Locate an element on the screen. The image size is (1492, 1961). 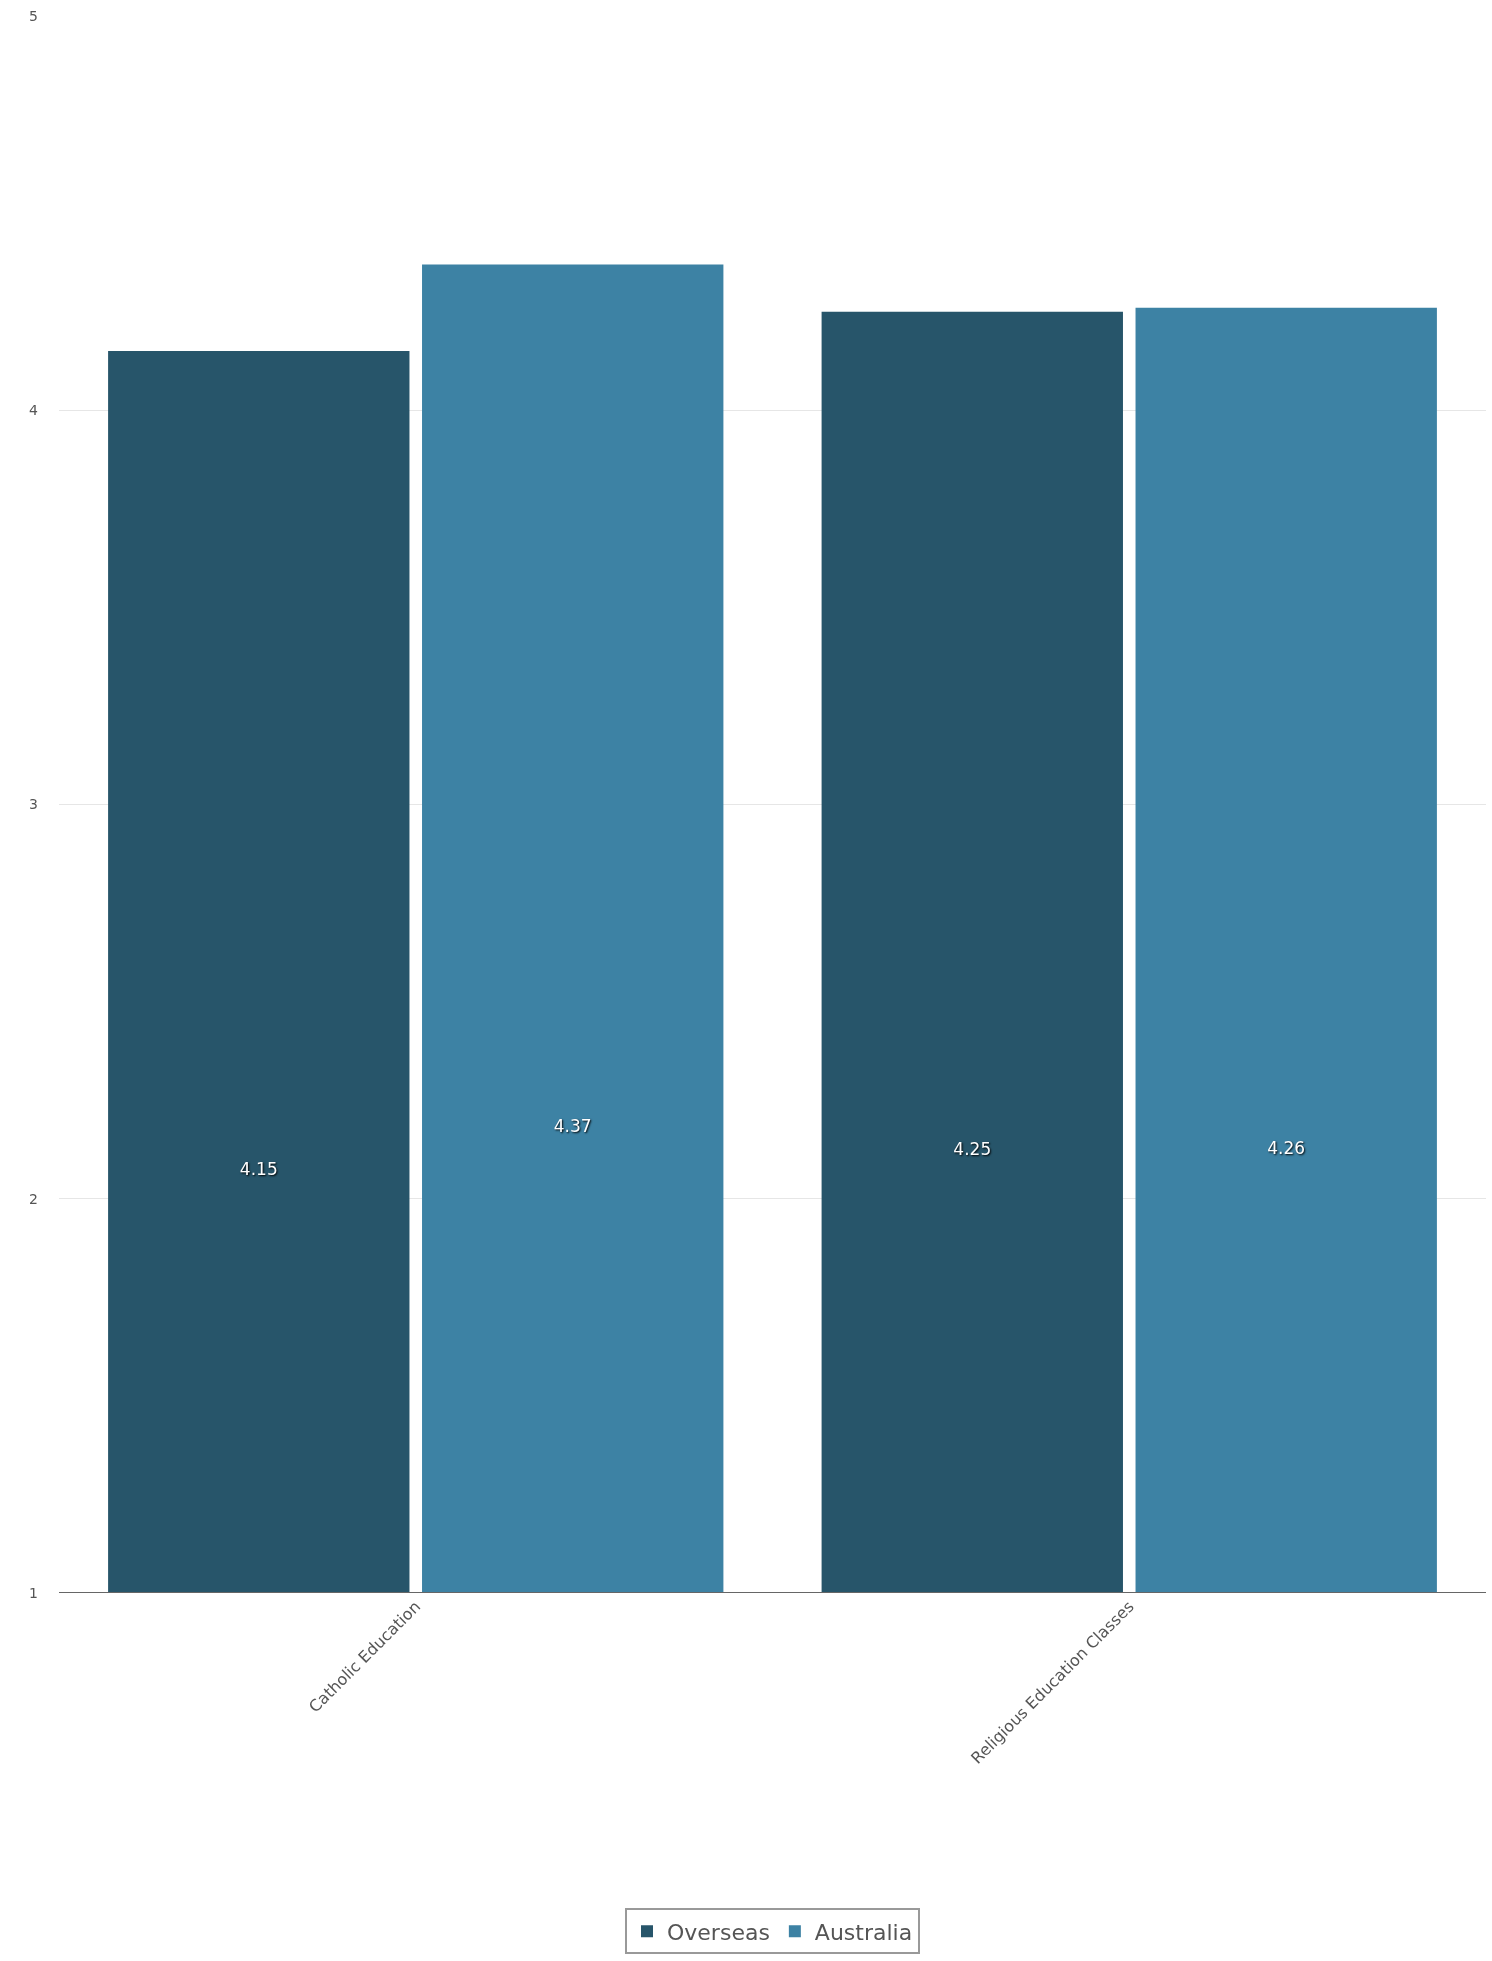
data-label: 4.37 is located at coordinates (572, 1125).